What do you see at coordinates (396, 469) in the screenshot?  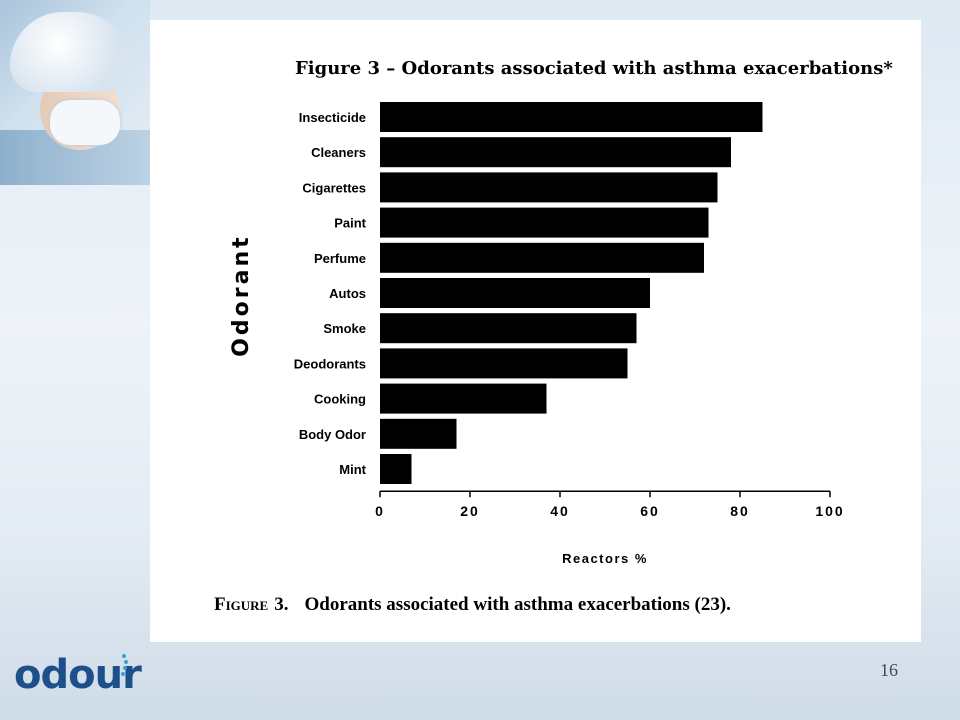 I see `bar-mint` at bounding box center [396, 469].